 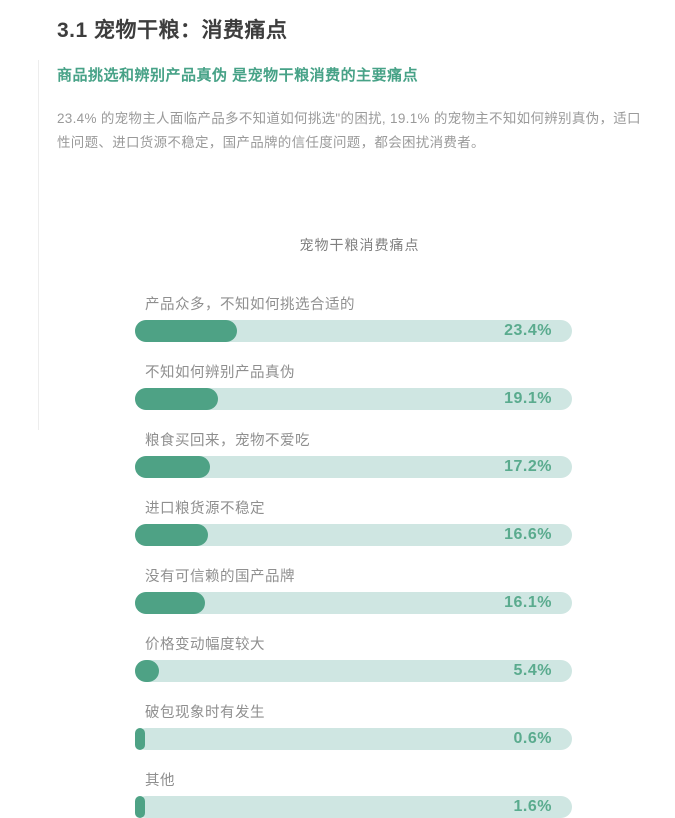 I want to click on bar-value: 17.2%, so click(x=528, y=466).